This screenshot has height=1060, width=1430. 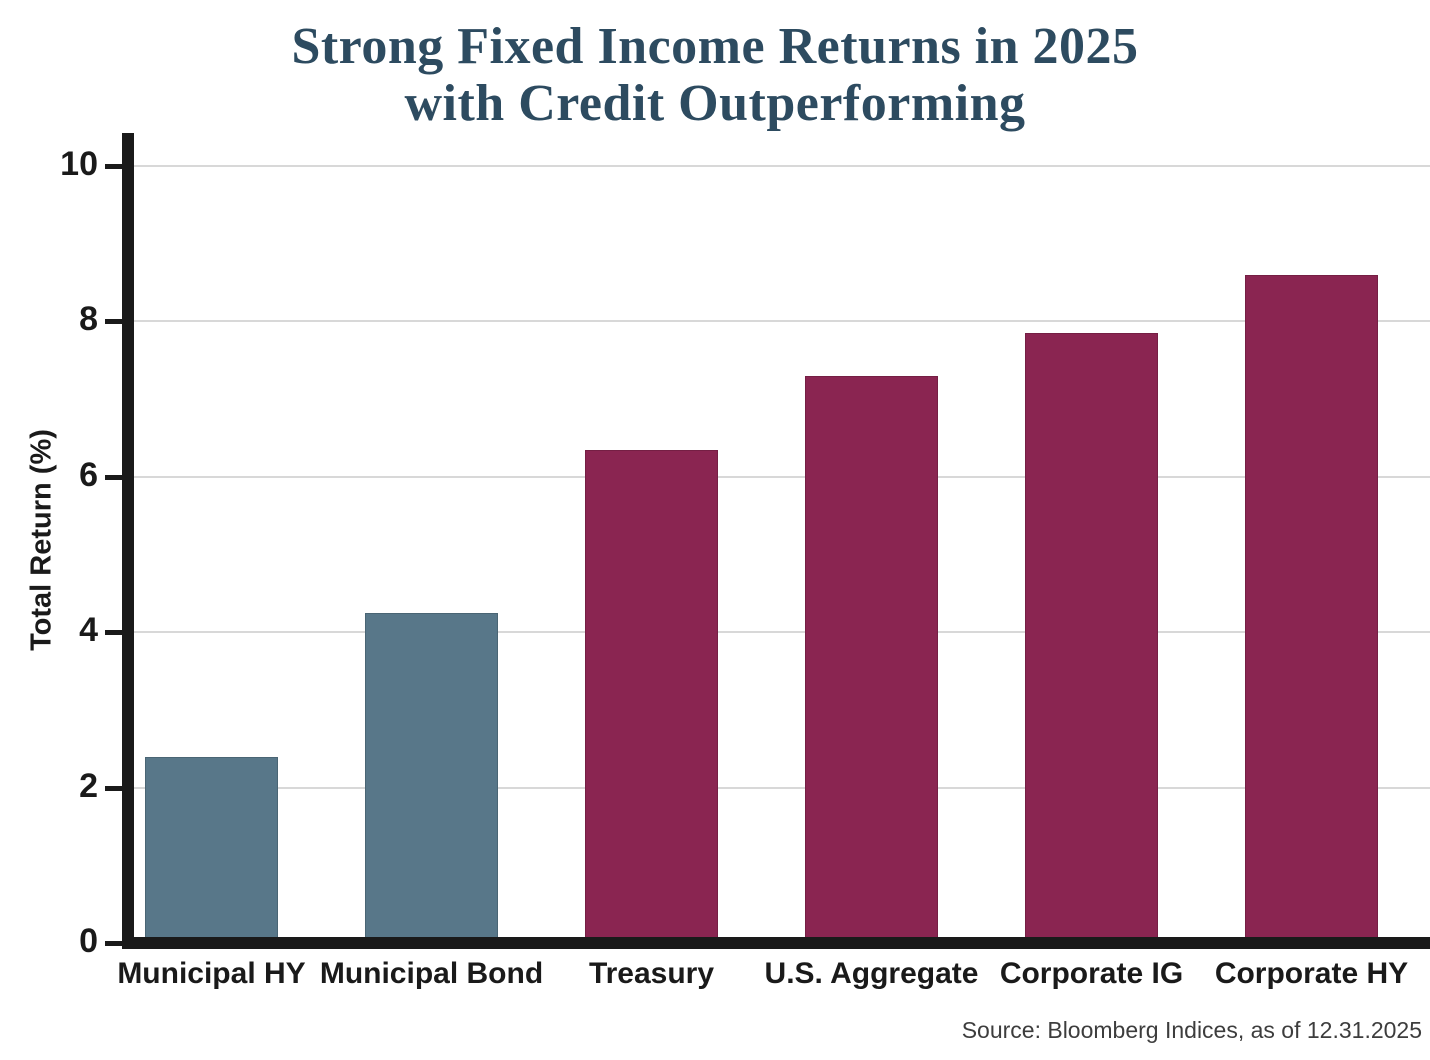 What do you see at coordinates (651, 973) in the screenshot?
I see `category-label-treasury: Treasury` at bounding box center [651, 973].